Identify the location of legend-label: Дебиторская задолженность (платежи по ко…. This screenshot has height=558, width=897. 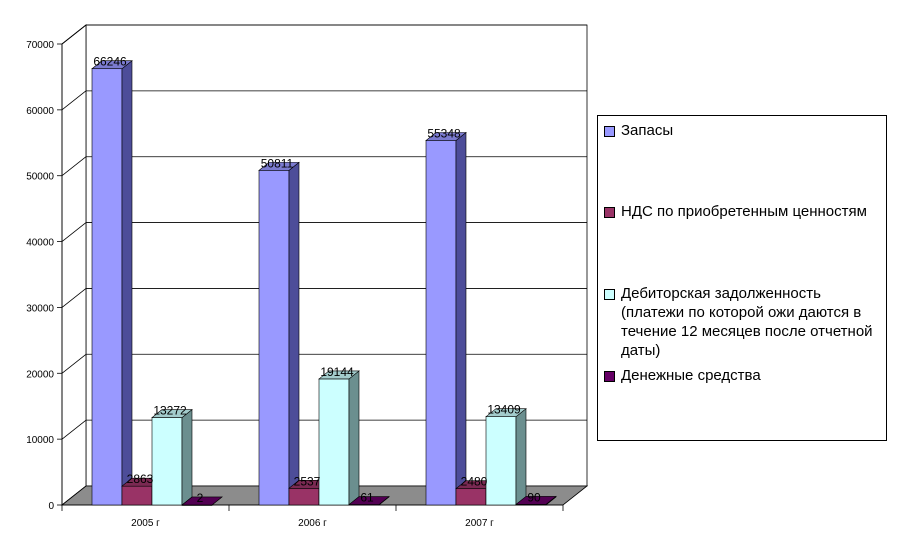
(747, 322).